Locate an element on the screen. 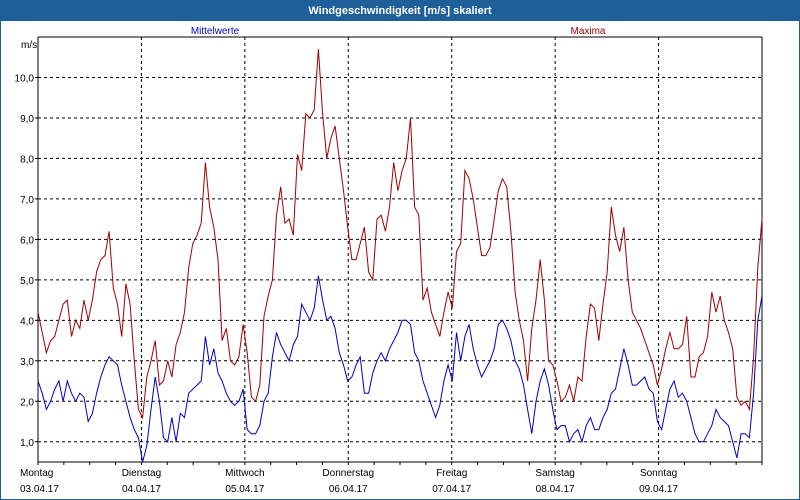  x-day-name: Dienstag is located at coordinates (141, 473).